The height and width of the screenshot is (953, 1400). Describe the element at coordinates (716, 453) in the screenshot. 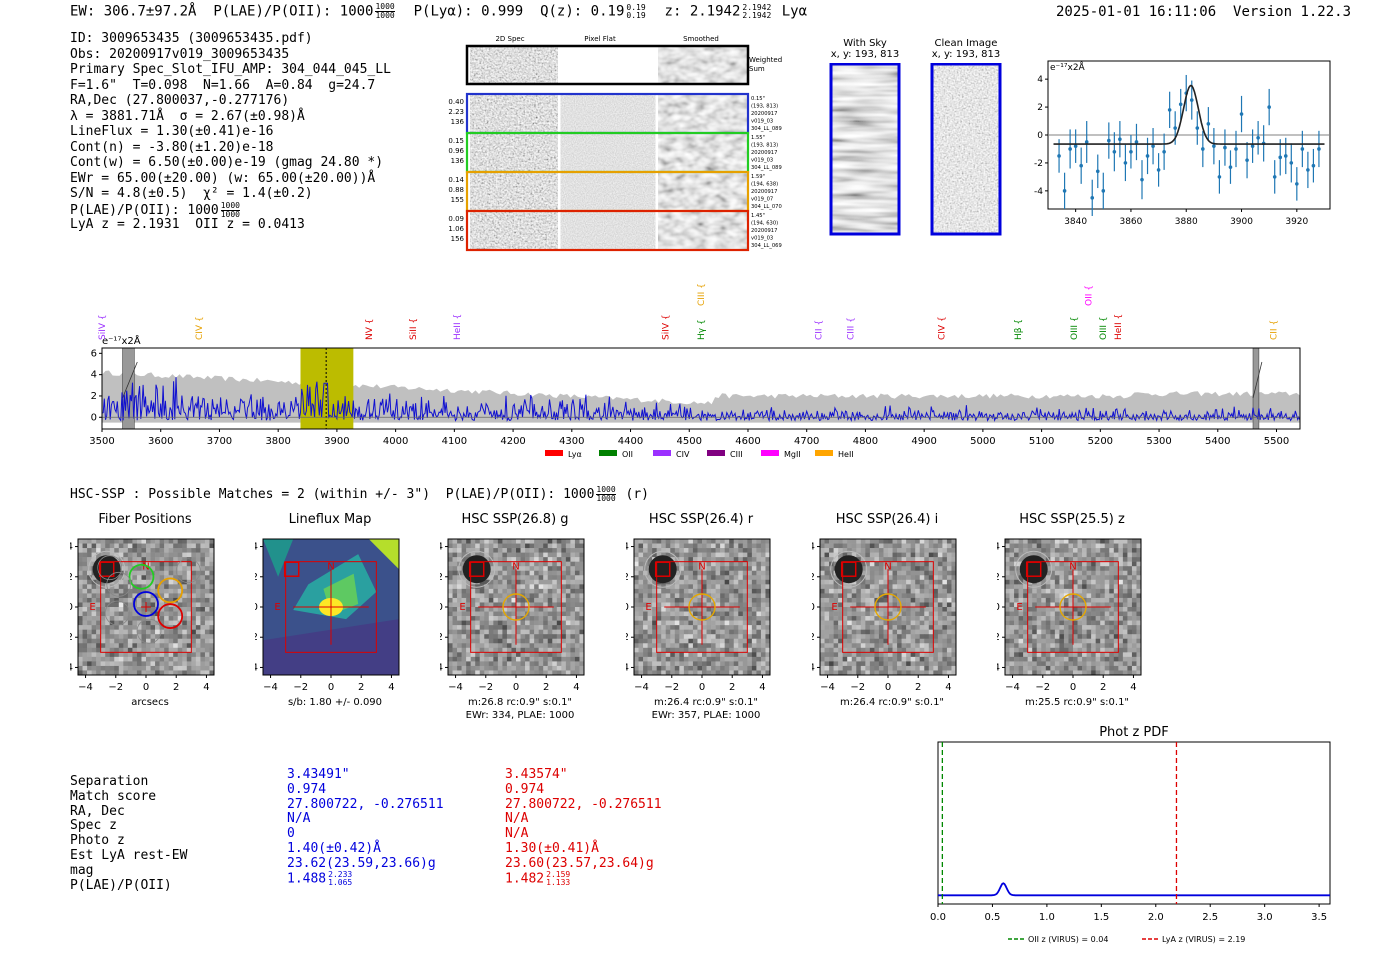

I see `legend-swatch` at that location.